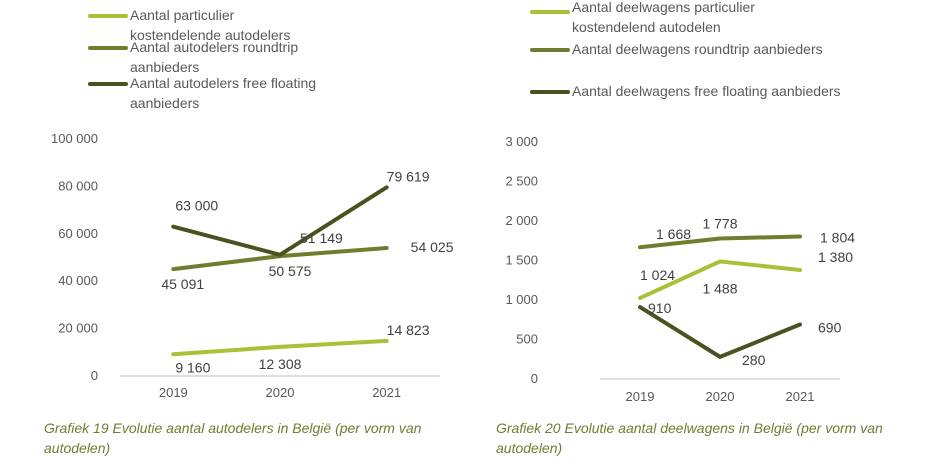 The height and width of the screenshot is (468, 941). Describe the element at coordinates (78, 328) in the screenshot. I see `y-tick-label: 20 000` at that location.